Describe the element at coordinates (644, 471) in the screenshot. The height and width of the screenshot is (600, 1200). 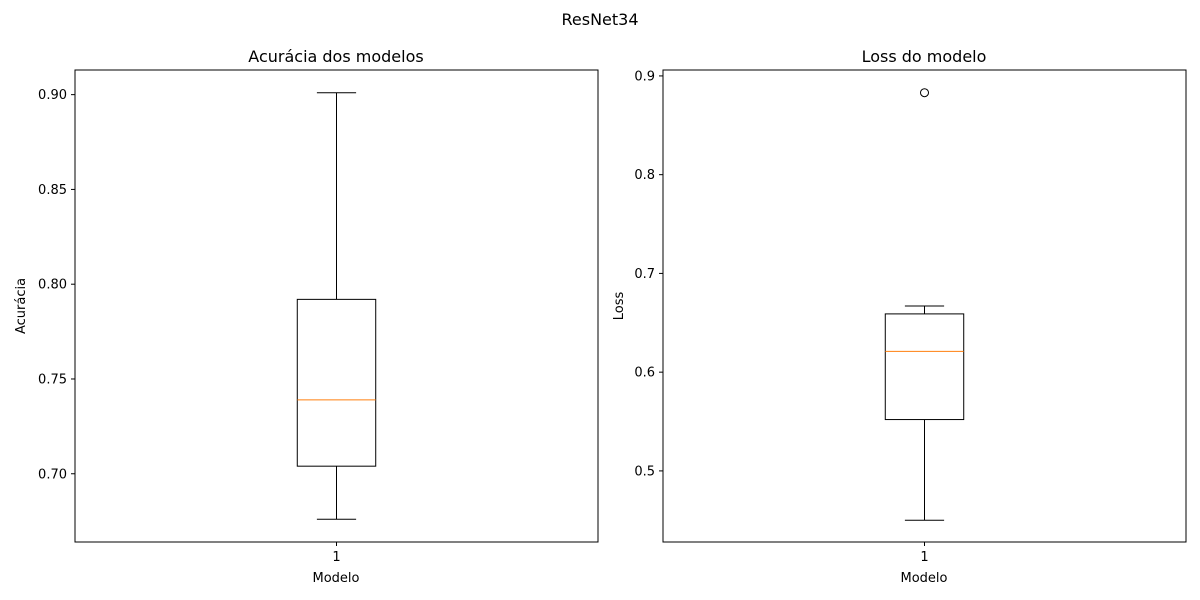
I see `loss-y-tick-label: 0.5` at that location.